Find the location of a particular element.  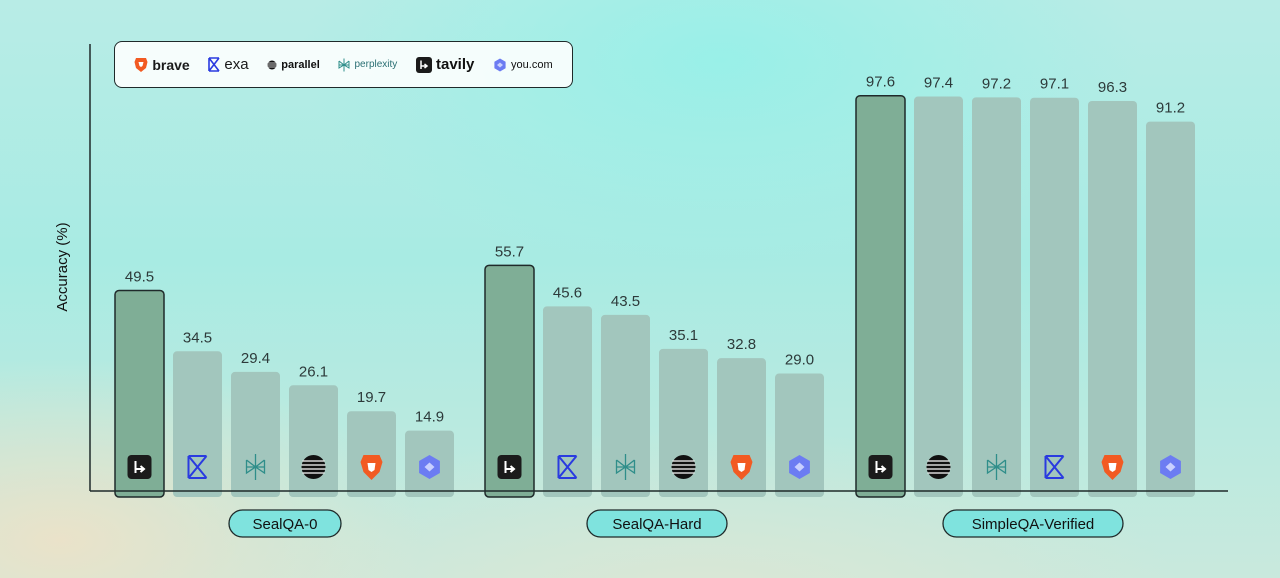

category-label-SealQA-0: SealQA-0 is located at coordinates (284, 524).